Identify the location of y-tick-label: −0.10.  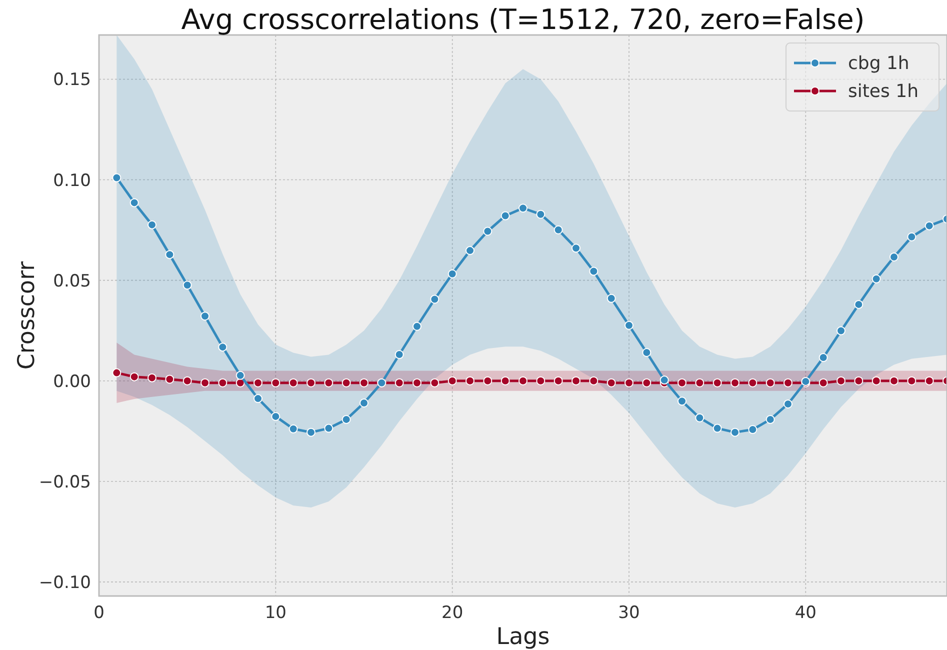
(64, 582).